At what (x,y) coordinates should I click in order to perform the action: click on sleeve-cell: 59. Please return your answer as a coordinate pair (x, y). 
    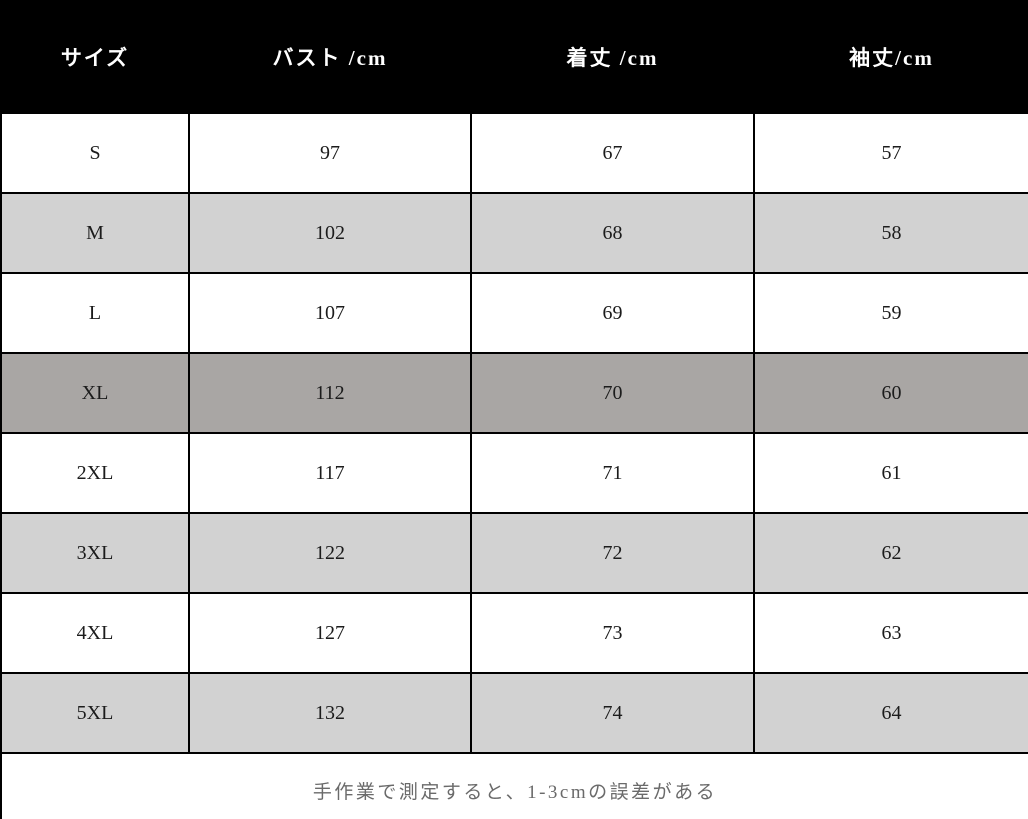
    Looking at the image, I should click on (890, 313).